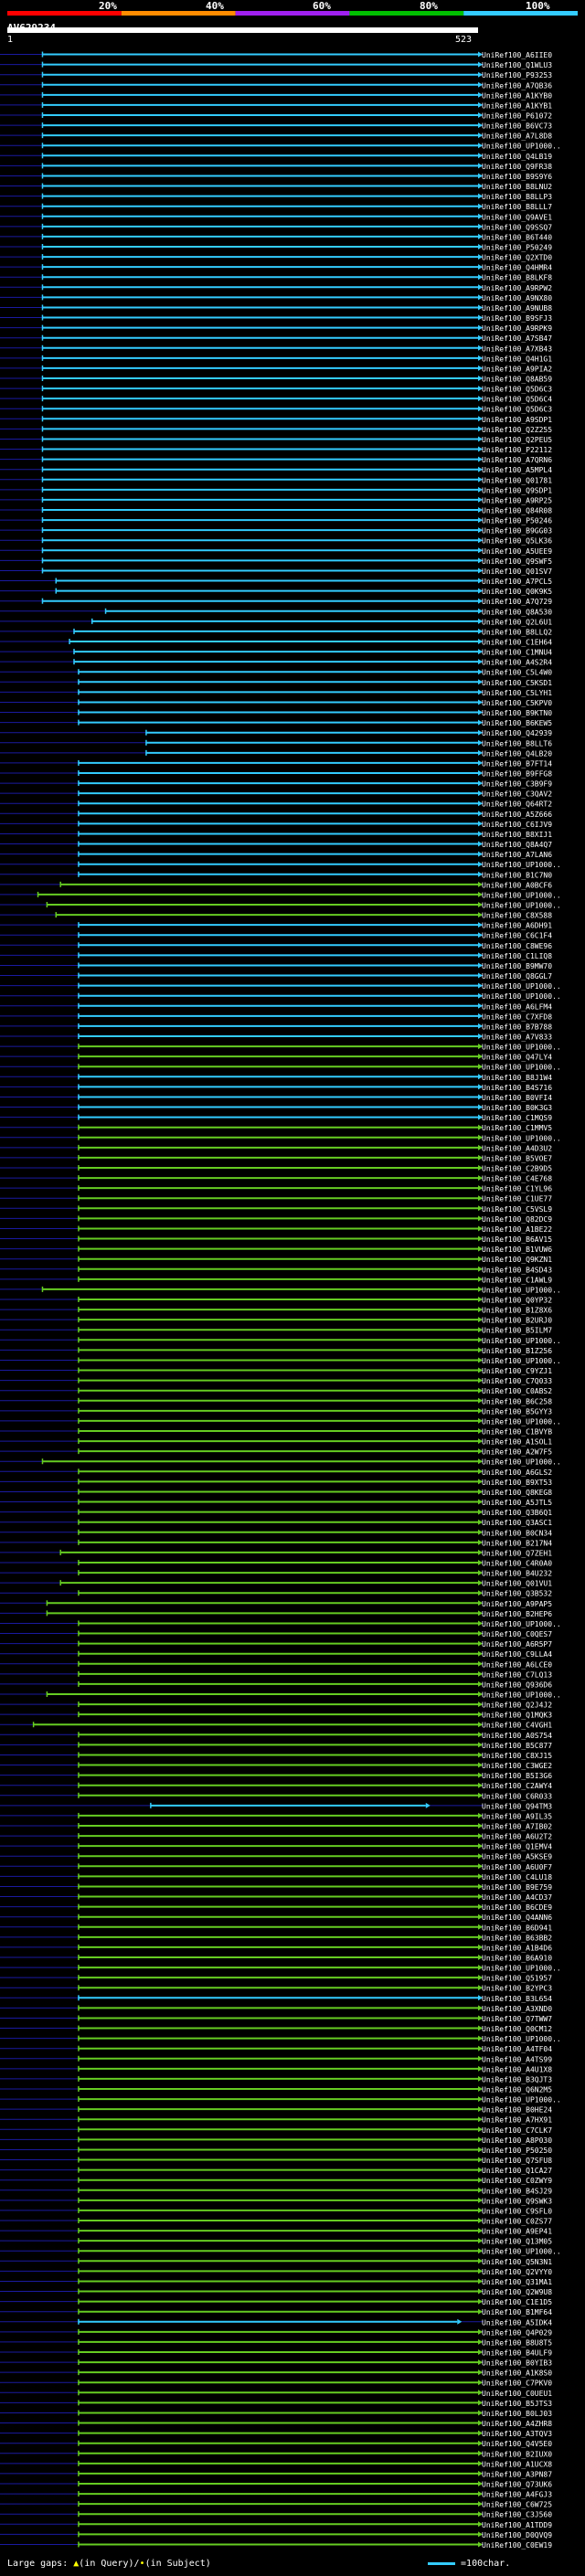 The width and height of the screenshot is (585, 2576). I want to click on hit-label: UniRef100_C7XFD8, so click(517, 1016).